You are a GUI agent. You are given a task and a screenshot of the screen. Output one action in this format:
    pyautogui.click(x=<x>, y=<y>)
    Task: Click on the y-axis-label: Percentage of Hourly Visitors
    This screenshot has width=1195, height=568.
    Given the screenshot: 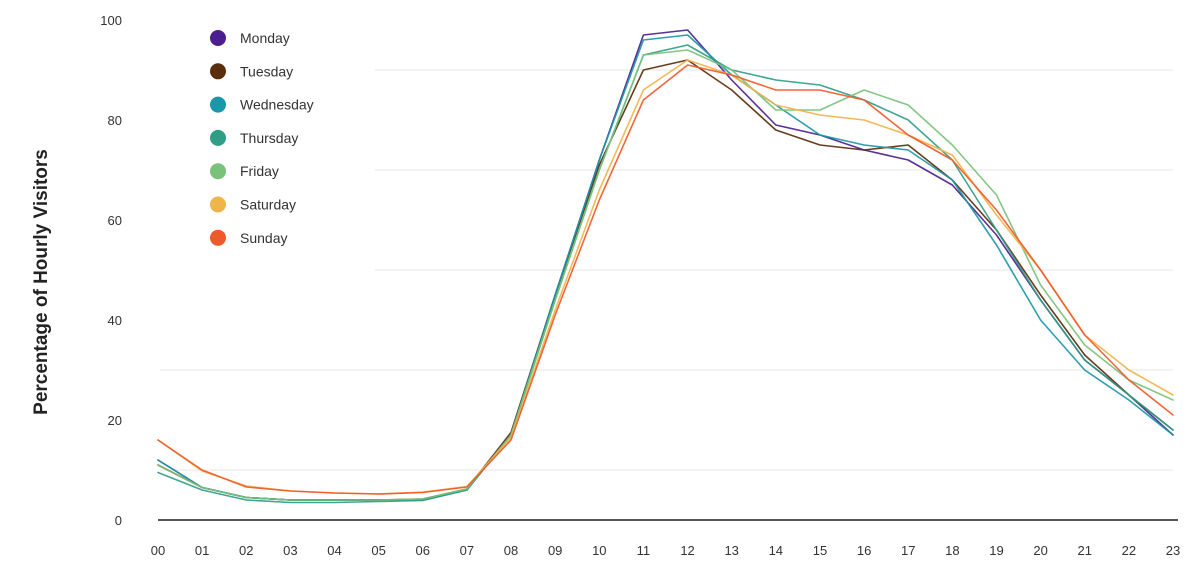 What is the action you would take?
    pyautogui.click(x=41, y=282)
    